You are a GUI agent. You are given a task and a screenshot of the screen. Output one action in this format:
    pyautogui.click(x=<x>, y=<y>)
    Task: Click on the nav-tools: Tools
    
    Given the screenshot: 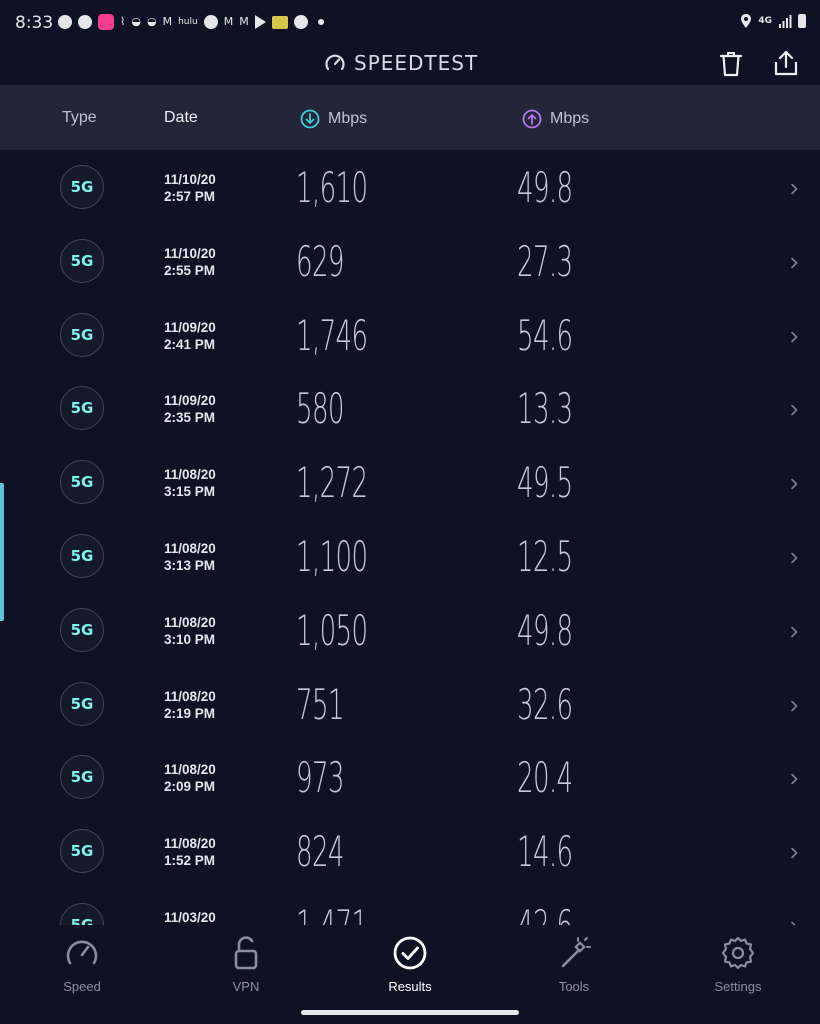 What is the action you would take?
    pyautogui.click(x=574, y=963)
    